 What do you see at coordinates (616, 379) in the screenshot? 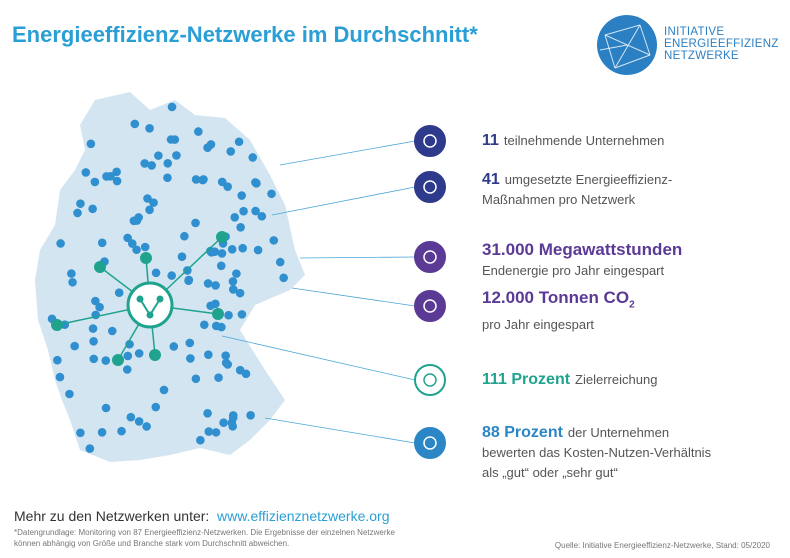
I see `stat-text: Zielerreichung` at bounding box center [616, 379].